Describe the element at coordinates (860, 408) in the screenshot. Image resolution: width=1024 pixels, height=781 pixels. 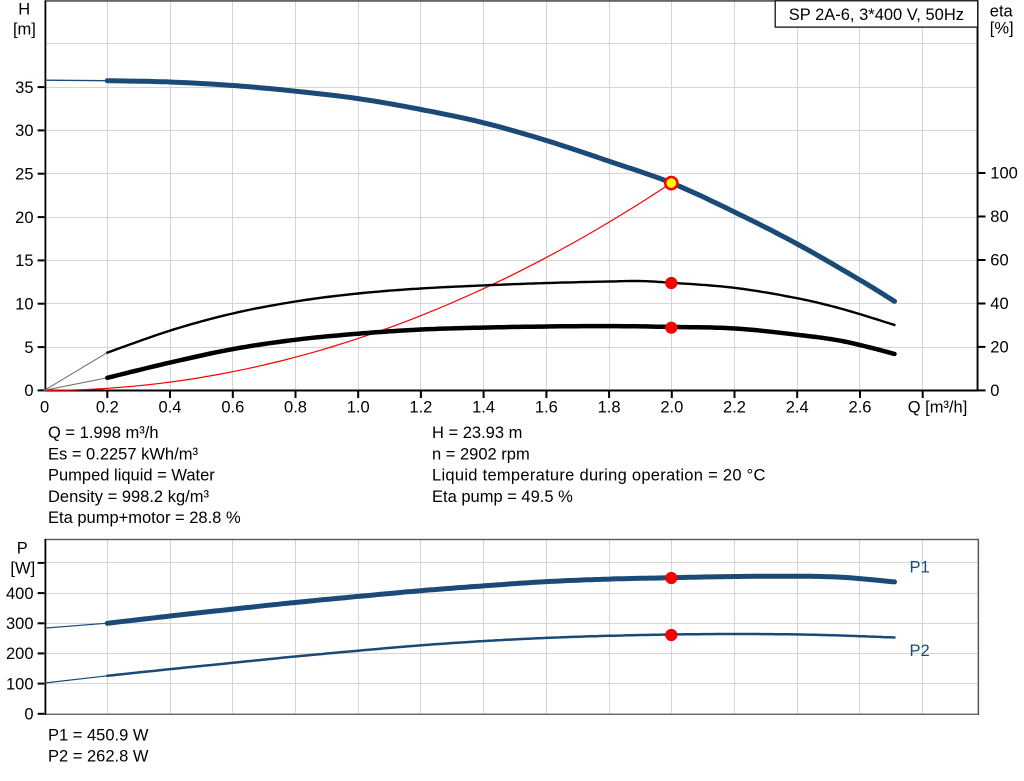
I see `svg-text: 2.6` at that location.